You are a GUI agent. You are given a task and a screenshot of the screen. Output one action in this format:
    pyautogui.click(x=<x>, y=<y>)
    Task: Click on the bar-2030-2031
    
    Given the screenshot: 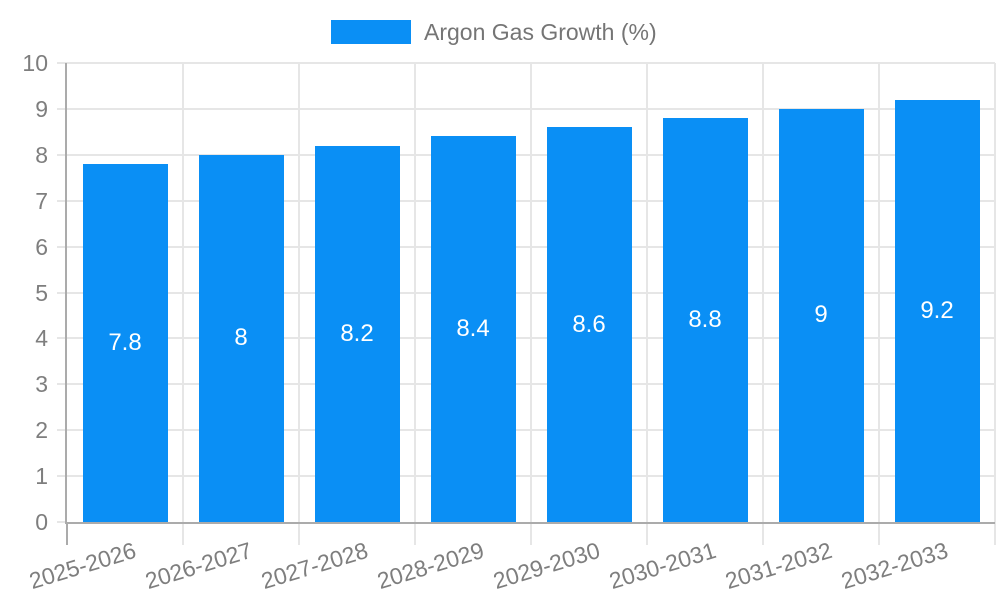 What is the action you would take?
    pyautogui.click(x=705, y=320)
    